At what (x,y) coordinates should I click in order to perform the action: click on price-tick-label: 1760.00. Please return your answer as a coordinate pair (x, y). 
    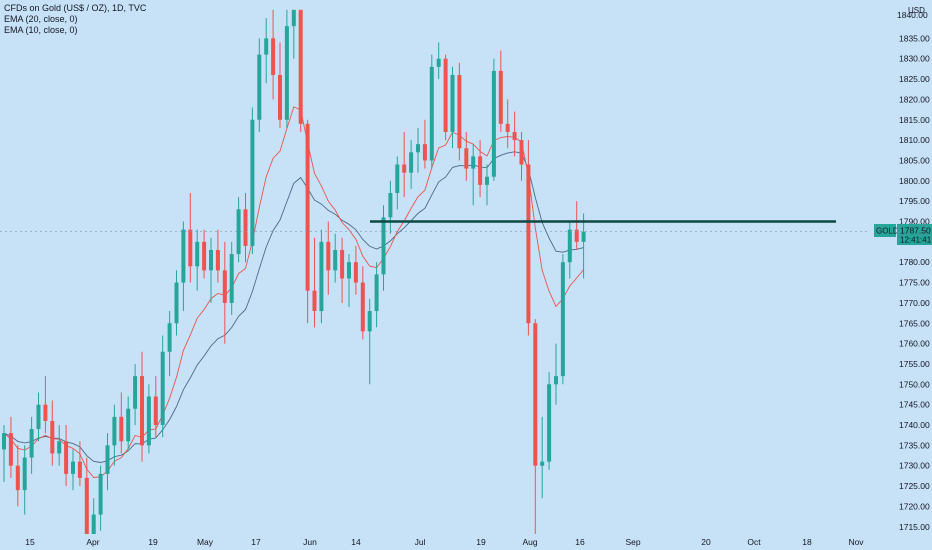
    Looking at the image, I should click on (914, 344).